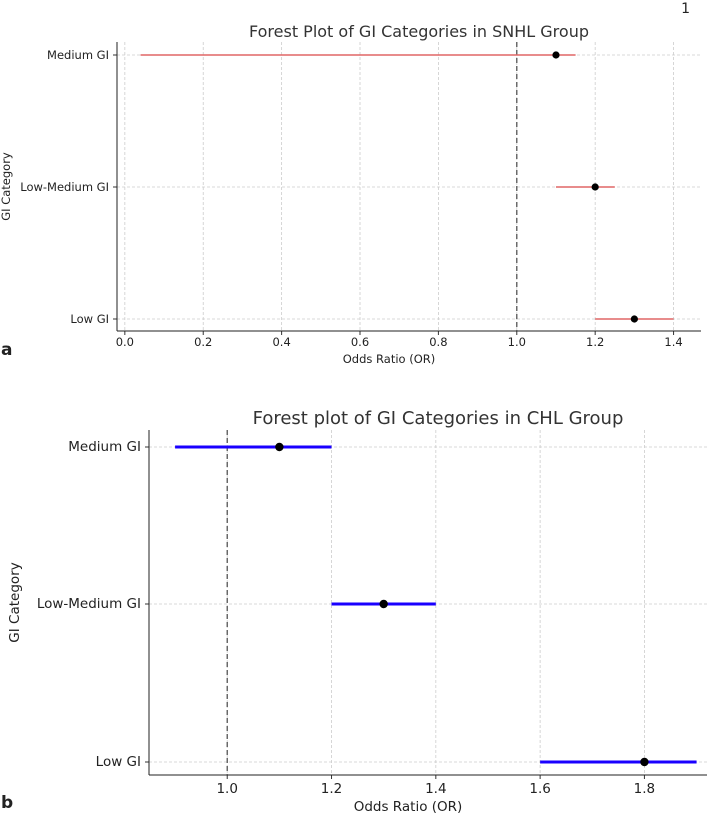  I want to click on snhl-x-tick-label: 0.2, so click(203, 342).